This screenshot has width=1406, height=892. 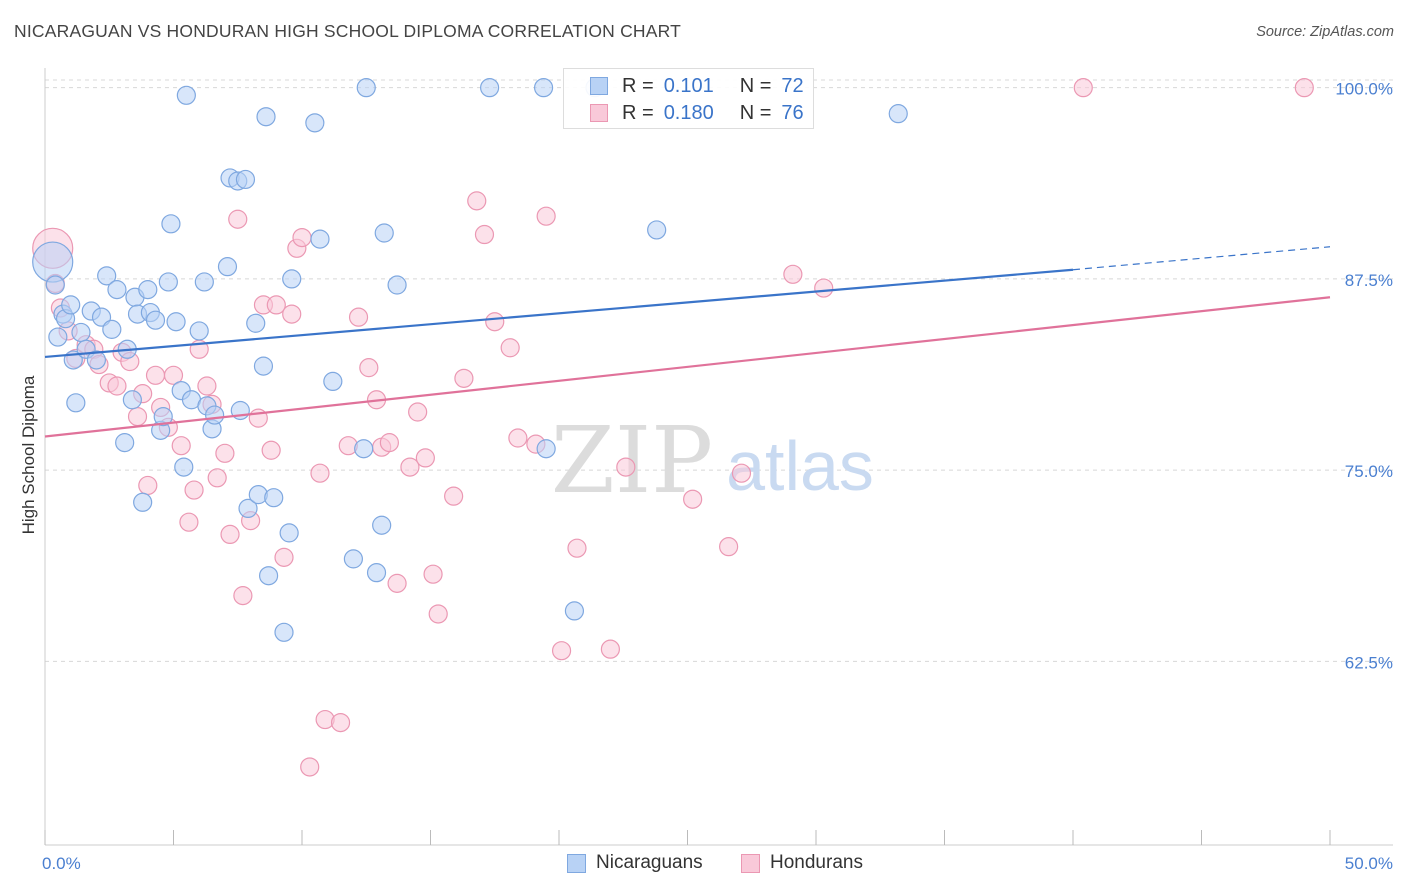 What do you see at coordinates (800, 466) in the screenshot?
I see `watermark-atlas: atlas` at bounding box center [800, 466].